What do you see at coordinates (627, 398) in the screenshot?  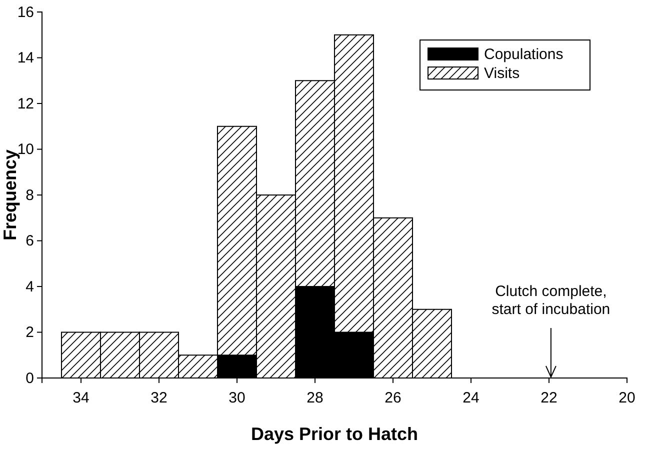 I see `x-tick-label: 20` at bounding box center [627, 398].